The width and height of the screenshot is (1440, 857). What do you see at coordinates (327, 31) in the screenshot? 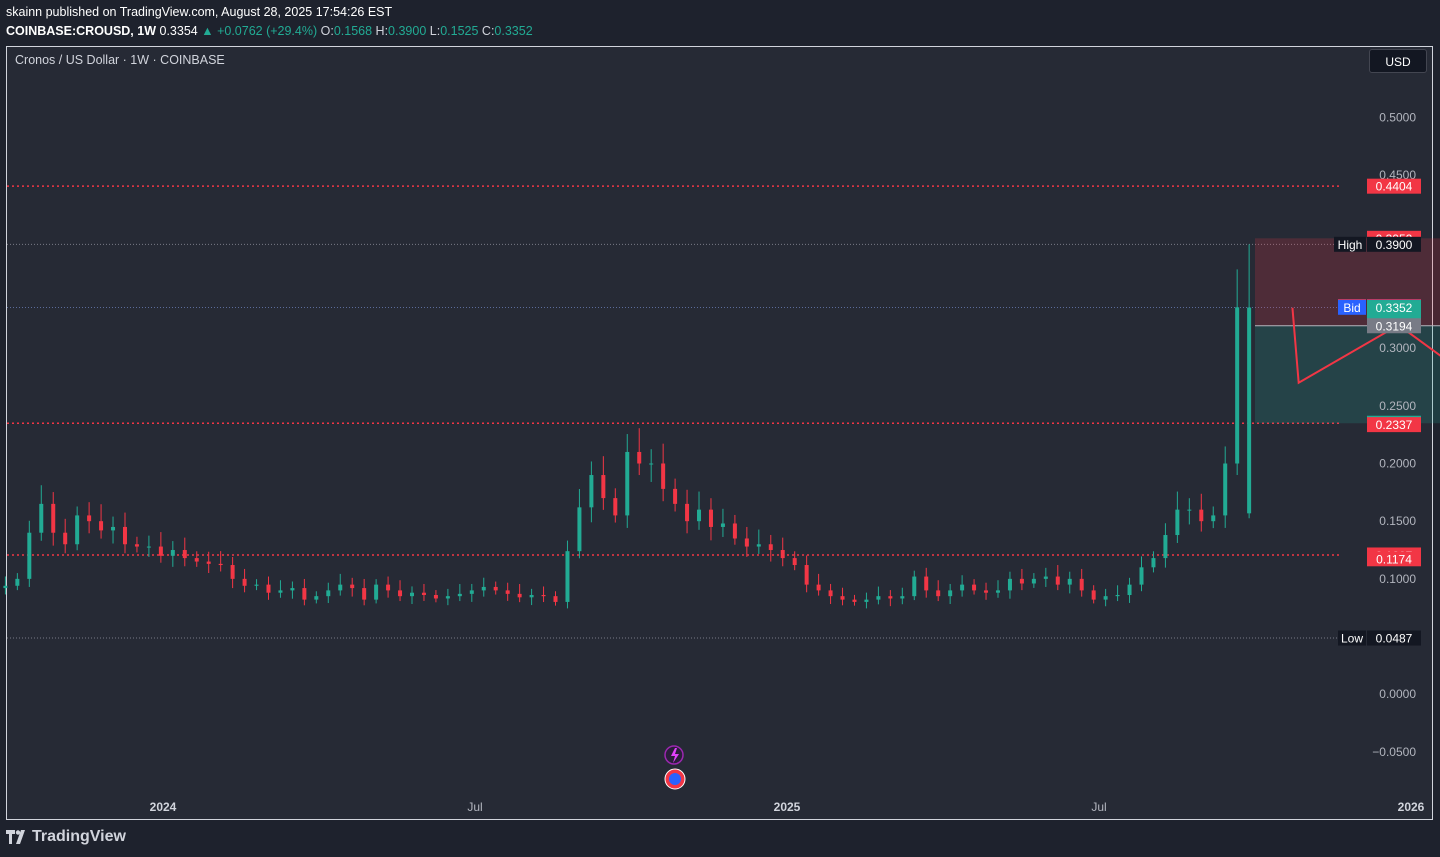
I see `open-label: O:` at bounding box center [327, 31].